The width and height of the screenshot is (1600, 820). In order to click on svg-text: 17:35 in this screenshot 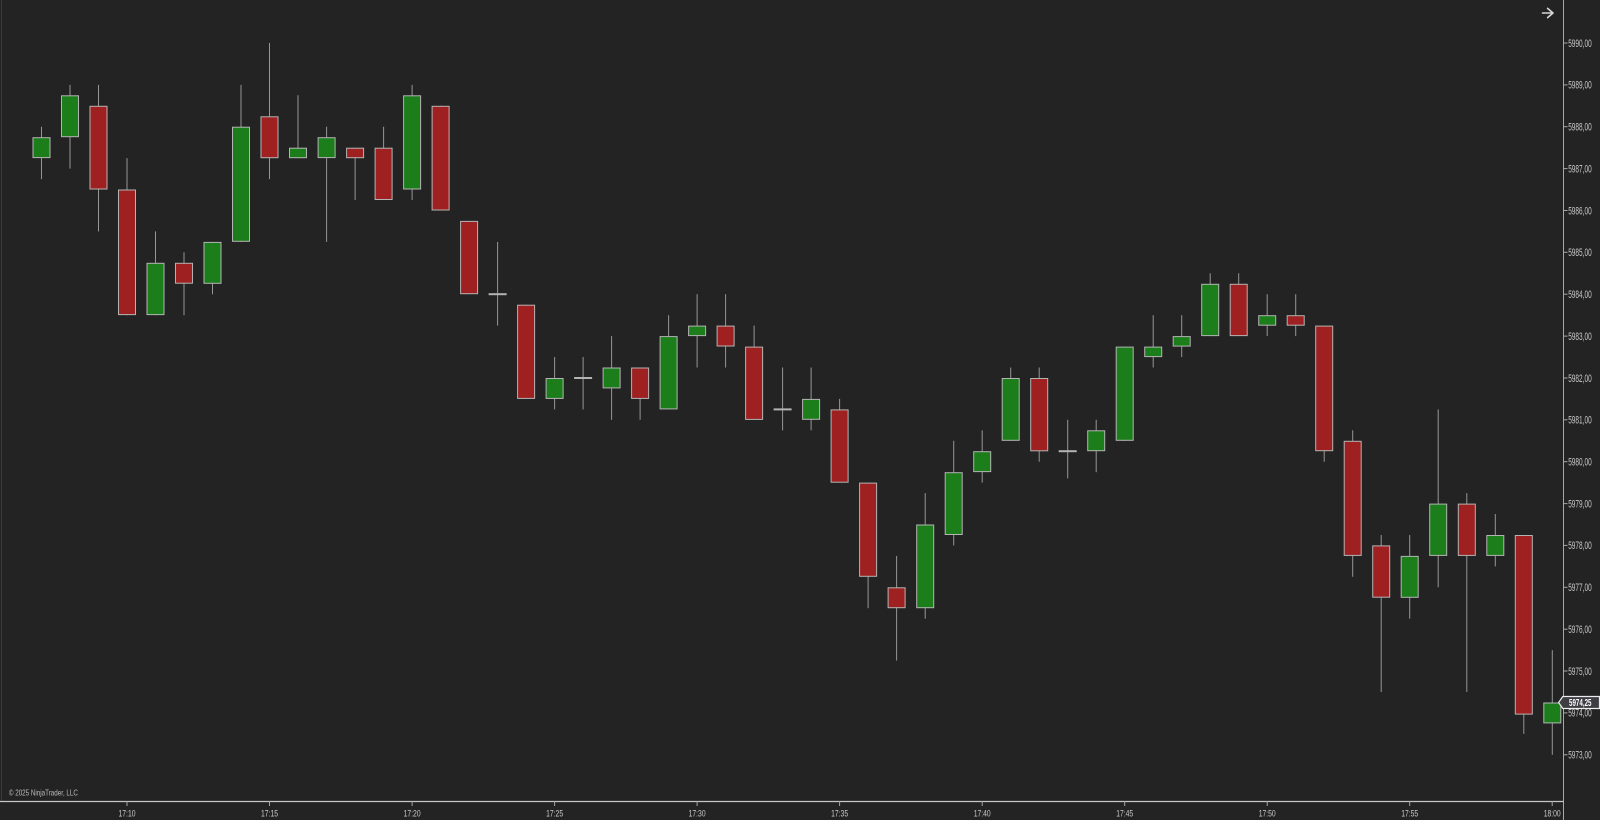, I will do `click(839, 813)`.